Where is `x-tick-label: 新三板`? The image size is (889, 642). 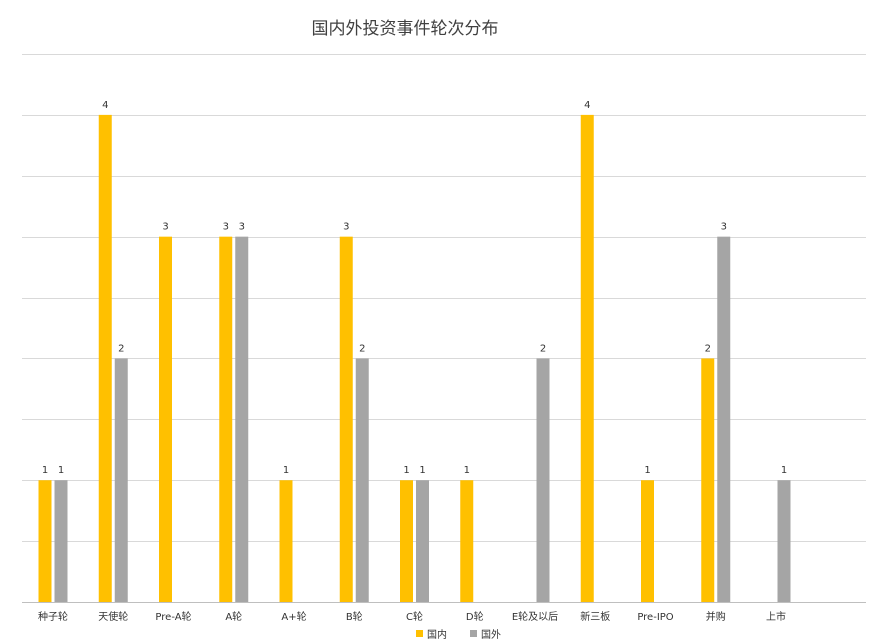 x-tick-label: 新三板 is located at coordinates (595, 616).